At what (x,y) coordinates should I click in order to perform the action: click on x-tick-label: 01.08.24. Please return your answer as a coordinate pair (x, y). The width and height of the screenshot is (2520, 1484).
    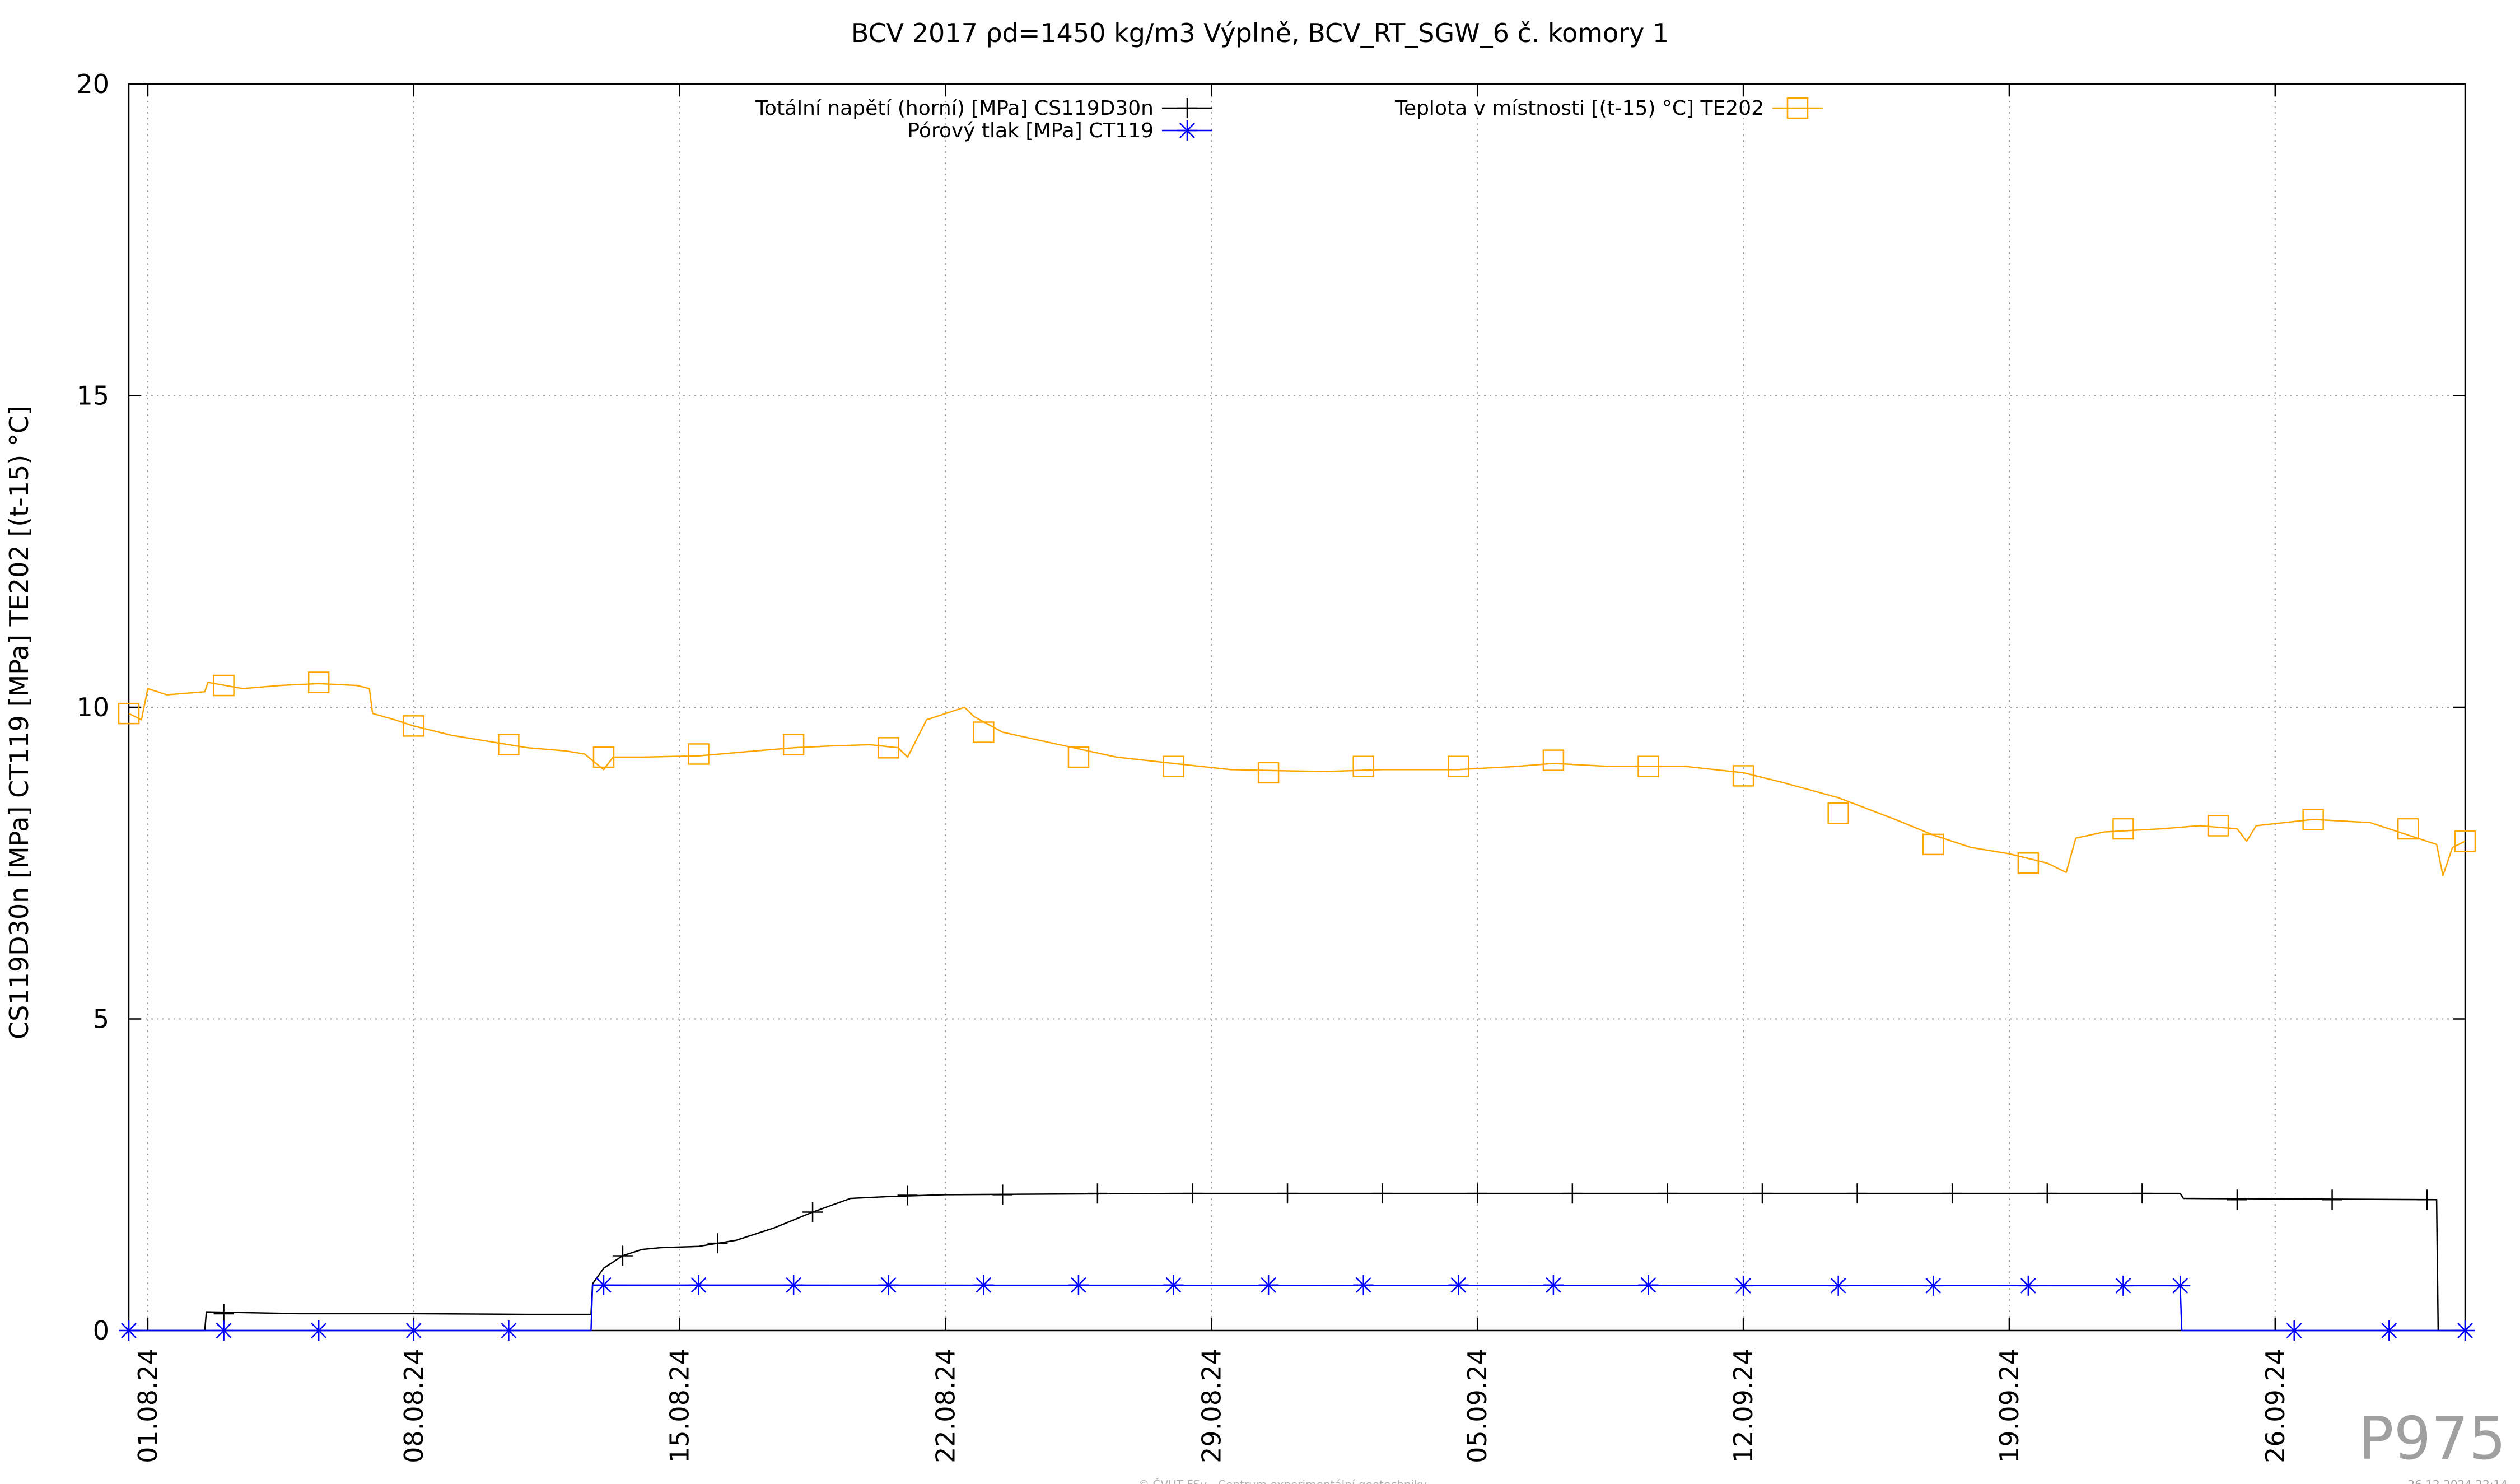
    Looking at the image, I should click on (148, 1406).